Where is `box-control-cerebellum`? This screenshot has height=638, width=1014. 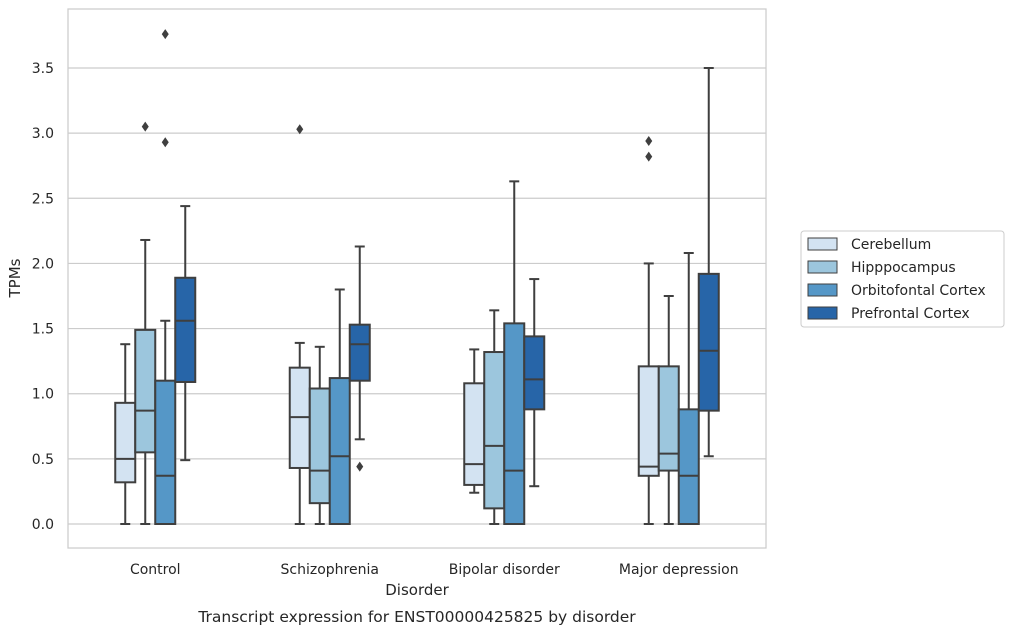 box-control-cerebellum is located at coordinates (125, 434).